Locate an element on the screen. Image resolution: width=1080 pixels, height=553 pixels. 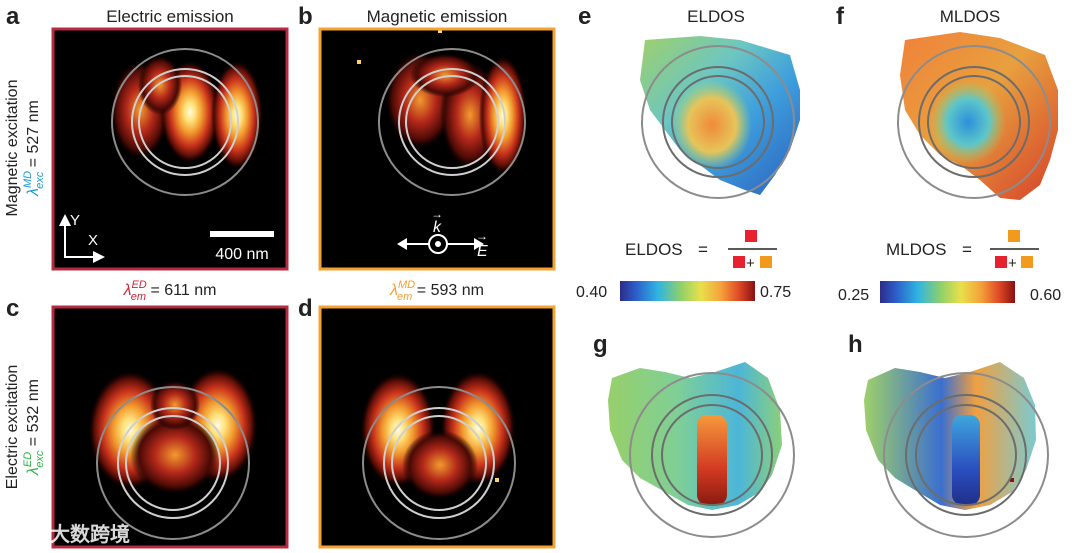
panel-c-image is located at coordinates (170, 427).